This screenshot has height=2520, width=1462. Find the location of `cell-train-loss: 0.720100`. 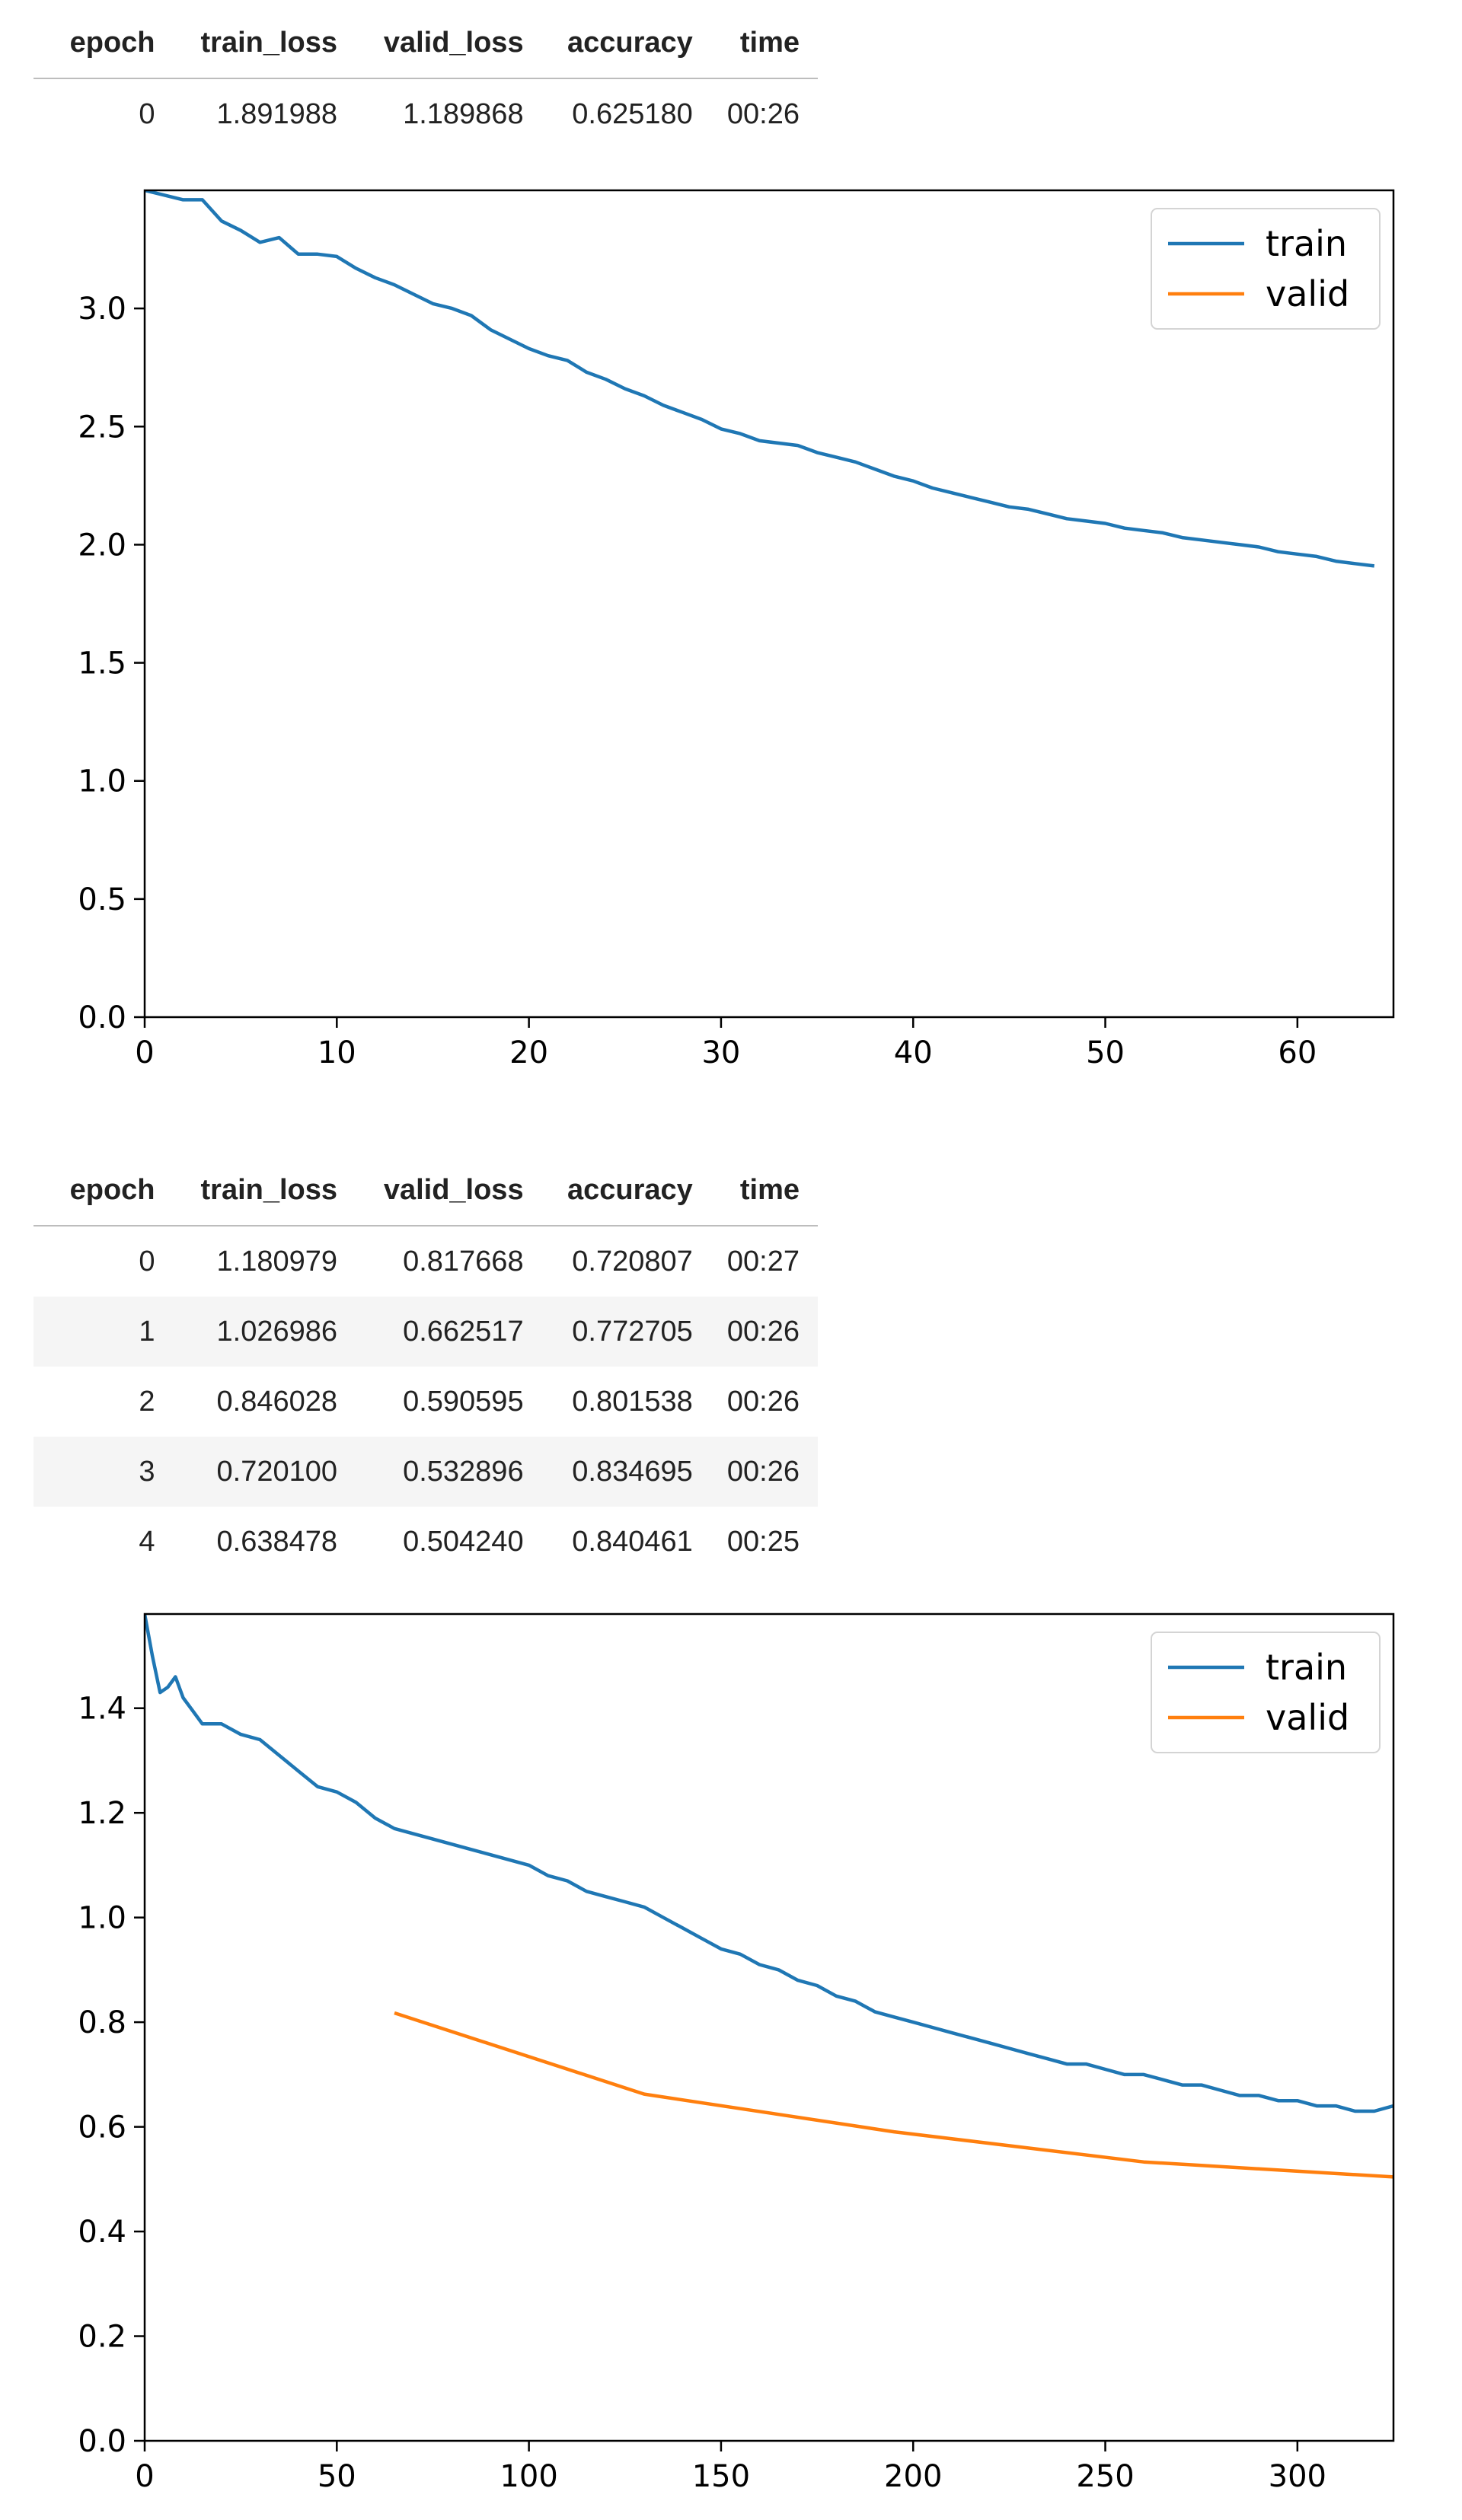

cell-train-loss: 0.720100 is located at coordinates (264, 1472).